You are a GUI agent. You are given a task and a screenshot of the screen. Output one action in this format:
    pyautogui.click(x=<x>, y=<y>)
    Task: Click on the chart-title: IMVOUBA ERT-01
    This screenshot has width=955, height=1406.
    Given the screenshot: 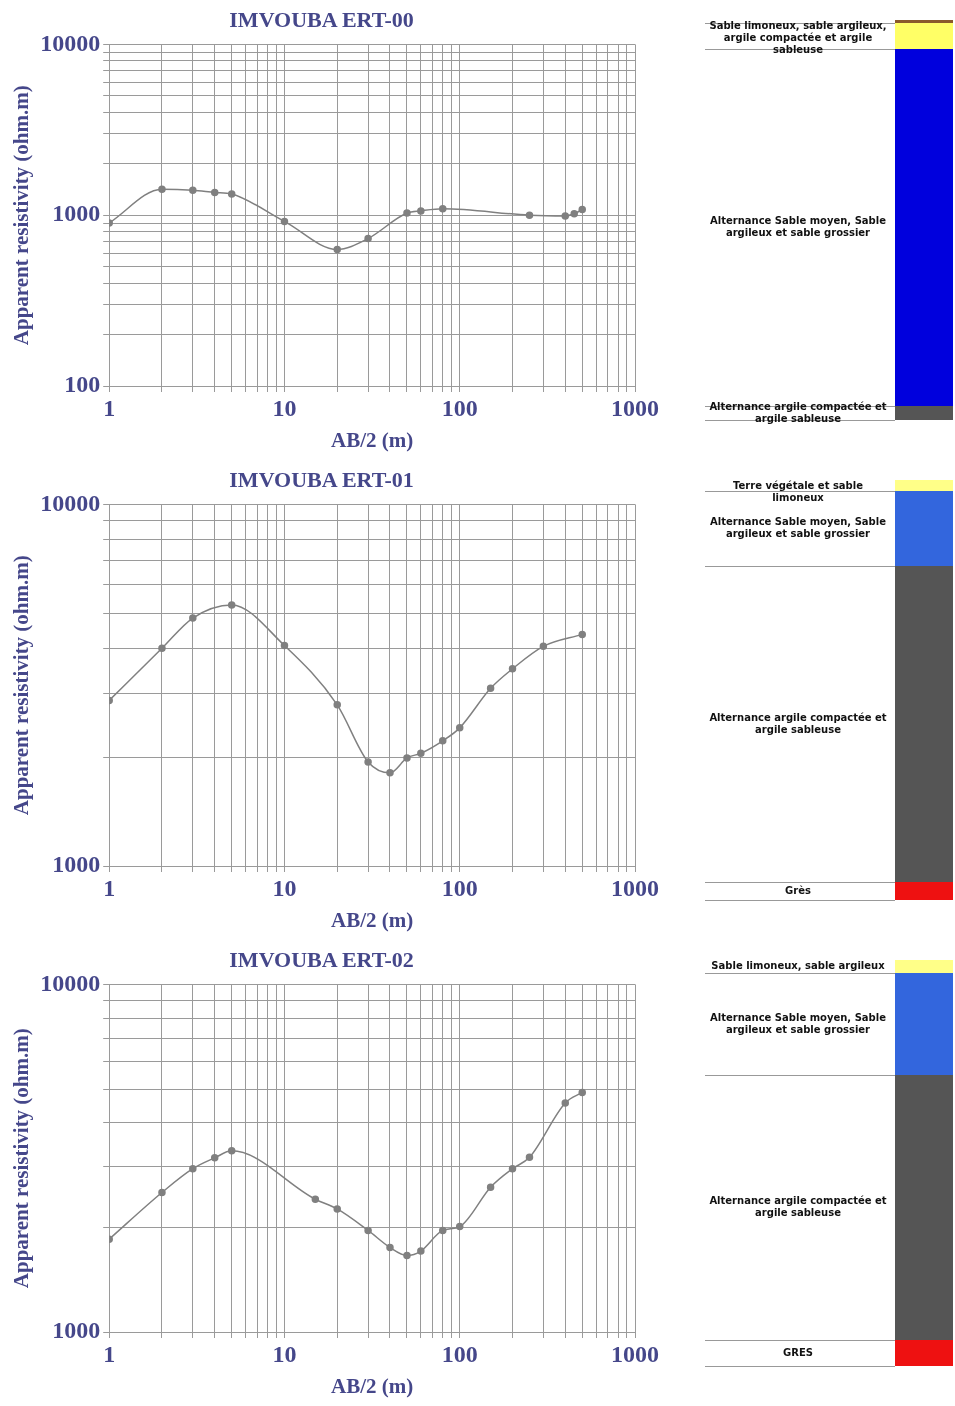 What is the action you would take?
    pyautogui.click(x=321, y=479)
    